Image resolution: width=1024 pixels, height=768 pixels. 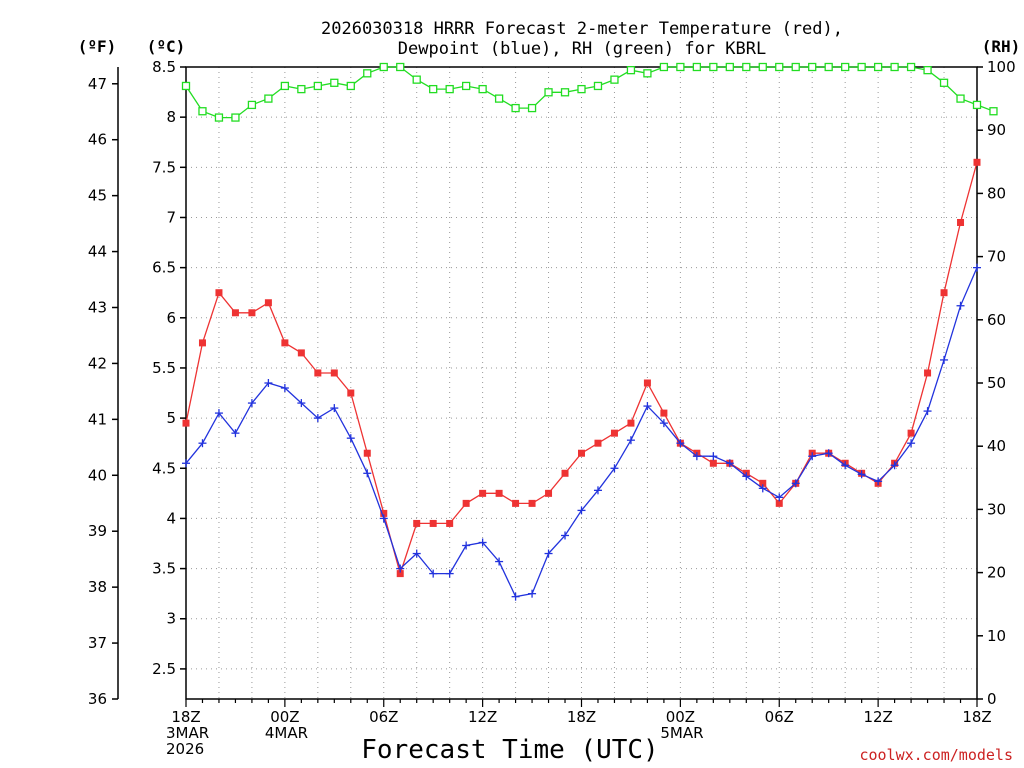 What do you see at coordinates (996, 509) in the screenshot?
I see `rh-tick-label-3: 30` at bounding box center [996, 509].